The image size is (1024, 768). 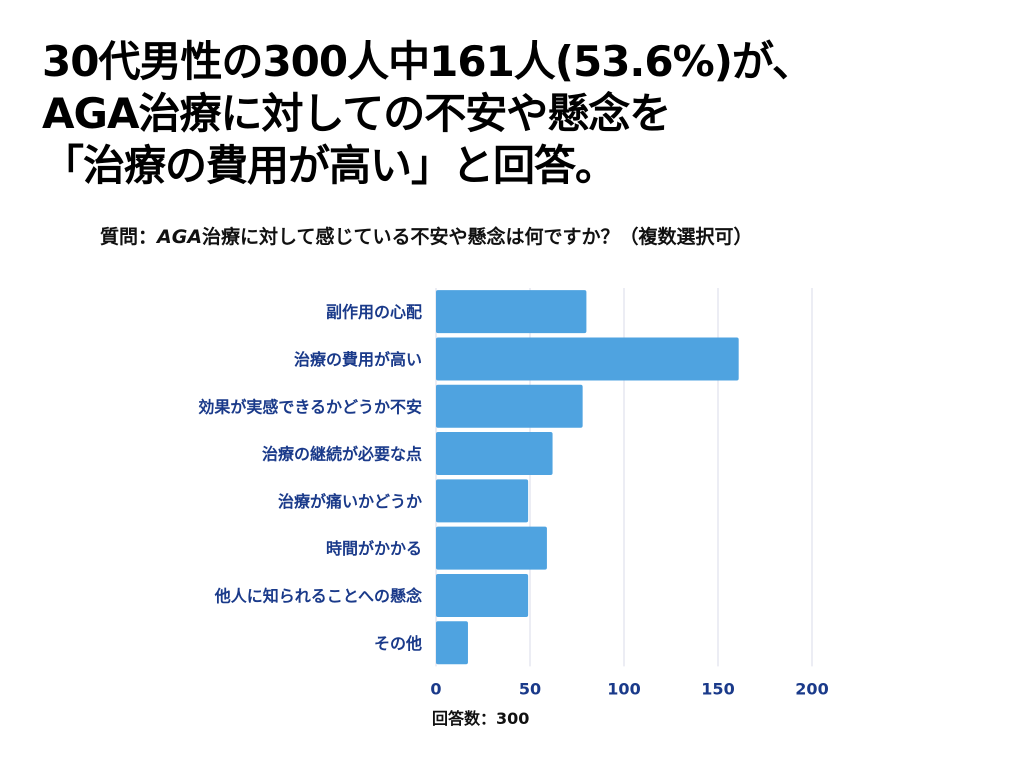 I want to click on category-label: 効果が実感できるかどうか不安, so click(x=310, y=406).